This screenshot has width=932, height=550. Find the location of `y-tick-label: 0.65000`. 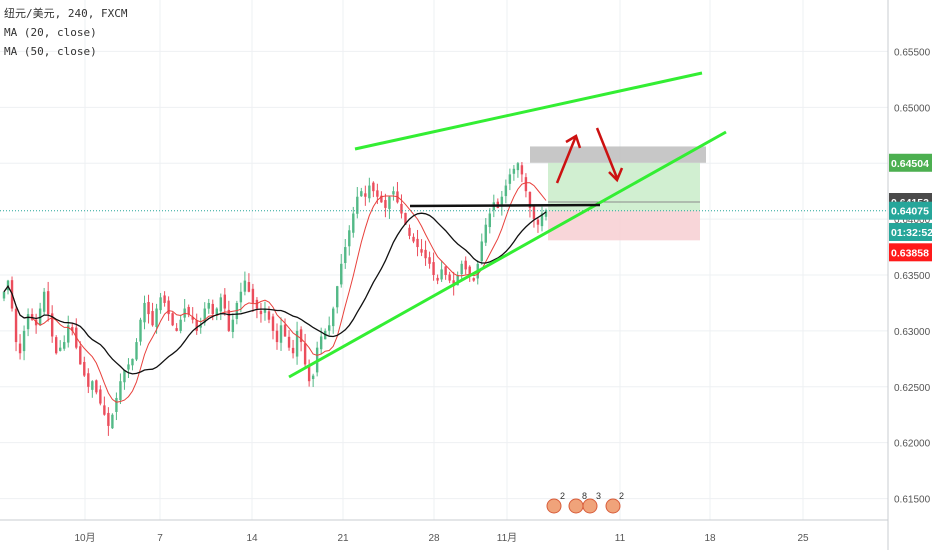

y-tick-label: 0.65000 is located at coordinates (912, 108).